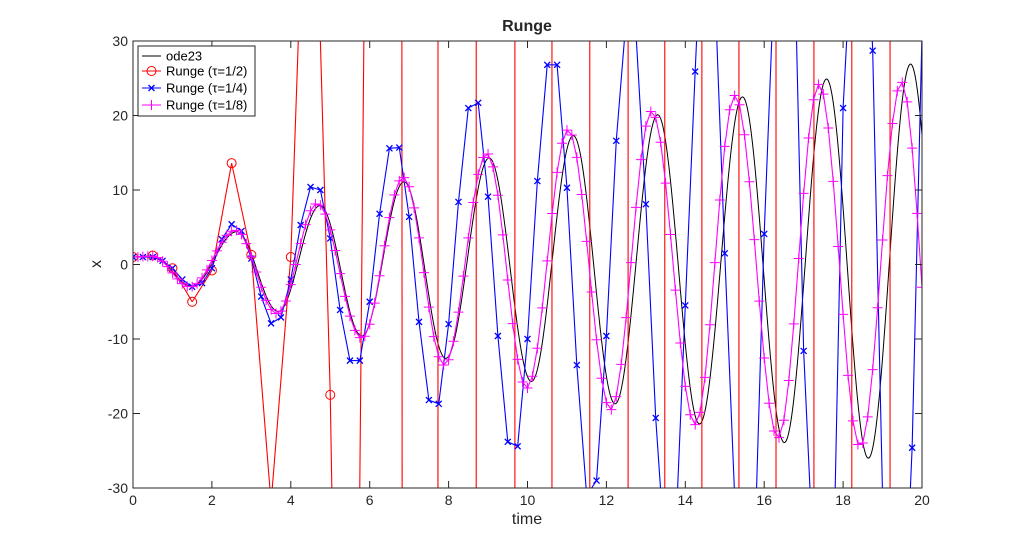 Image resolution: width=1020 pixels, height=550 pixels. What do you see at coordinates (118, 339) in the screenshot?
I see `y-tick-label: -10` at bounding box center [118, 339].